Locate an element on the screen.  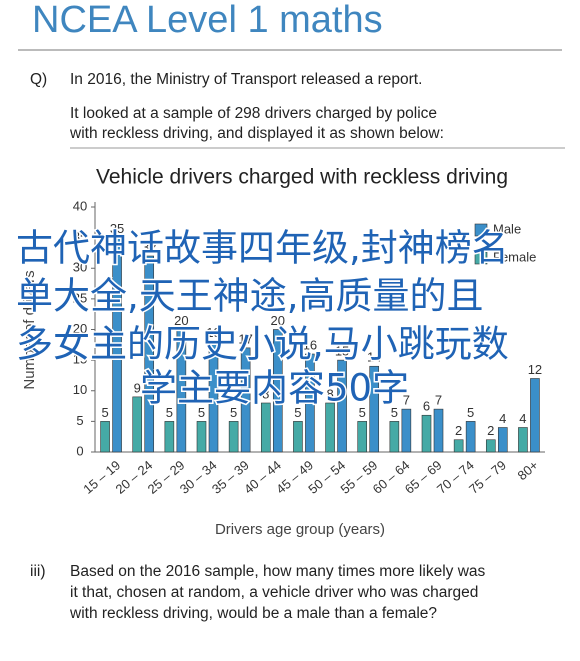
question-label: Q) is located at coordinates (38, 79).